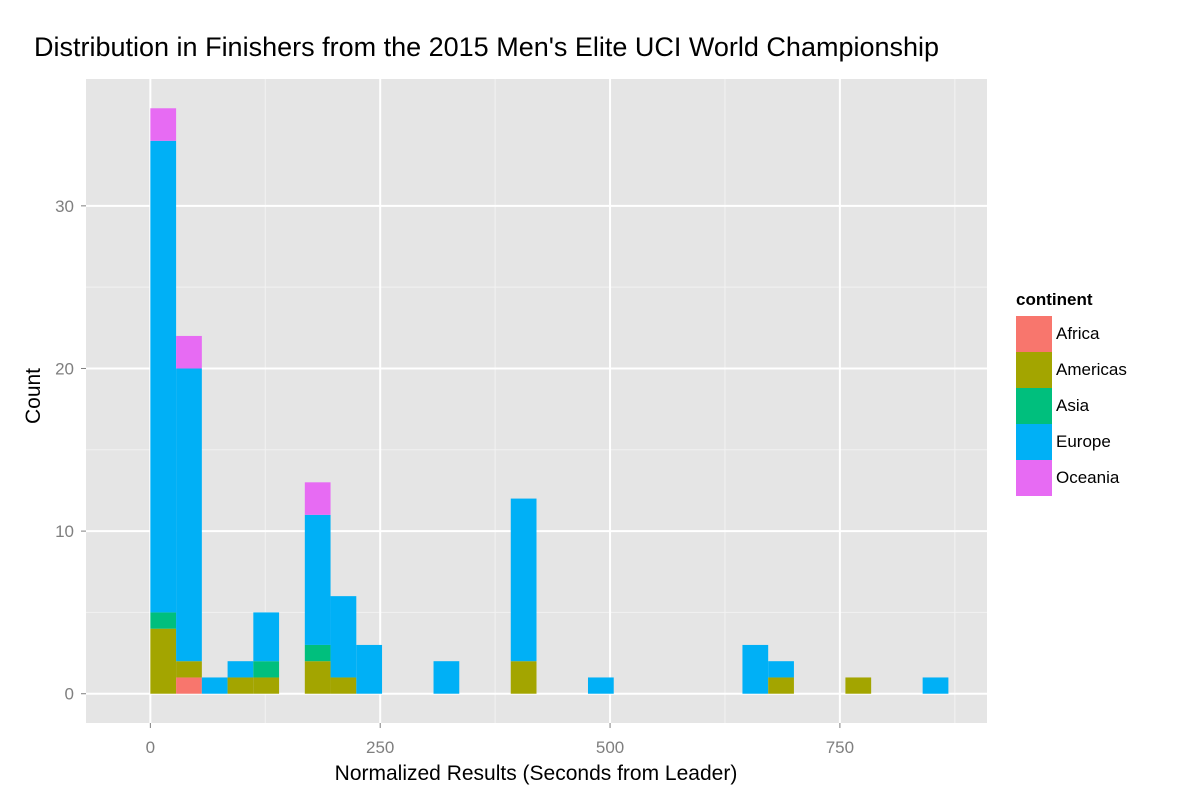 Image resolution: width=1200 pixels, height=800 pixels. Describe the element at coordinates (33, 396) in the screenshot. I see `y-axis-title: Count` at that location.